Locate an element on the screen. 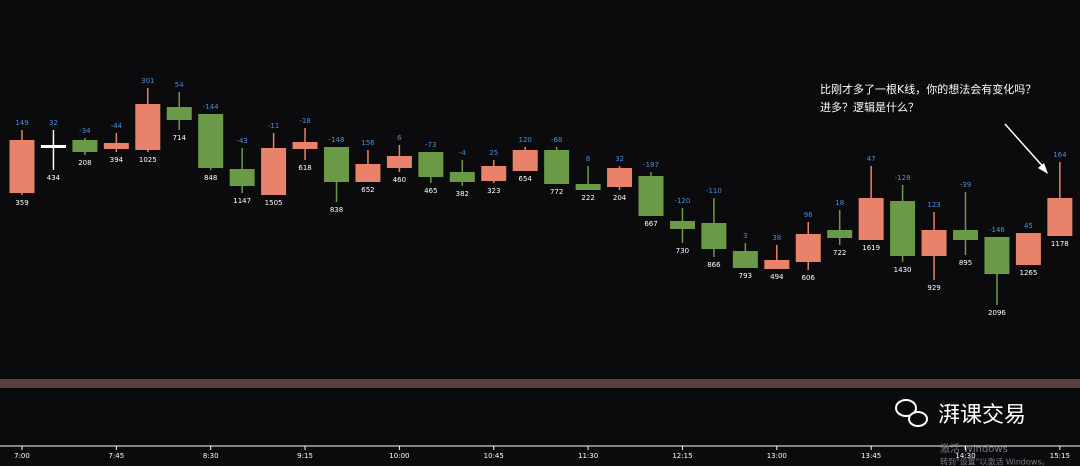  delta-label: 54 is located at coordinates (179, 85).